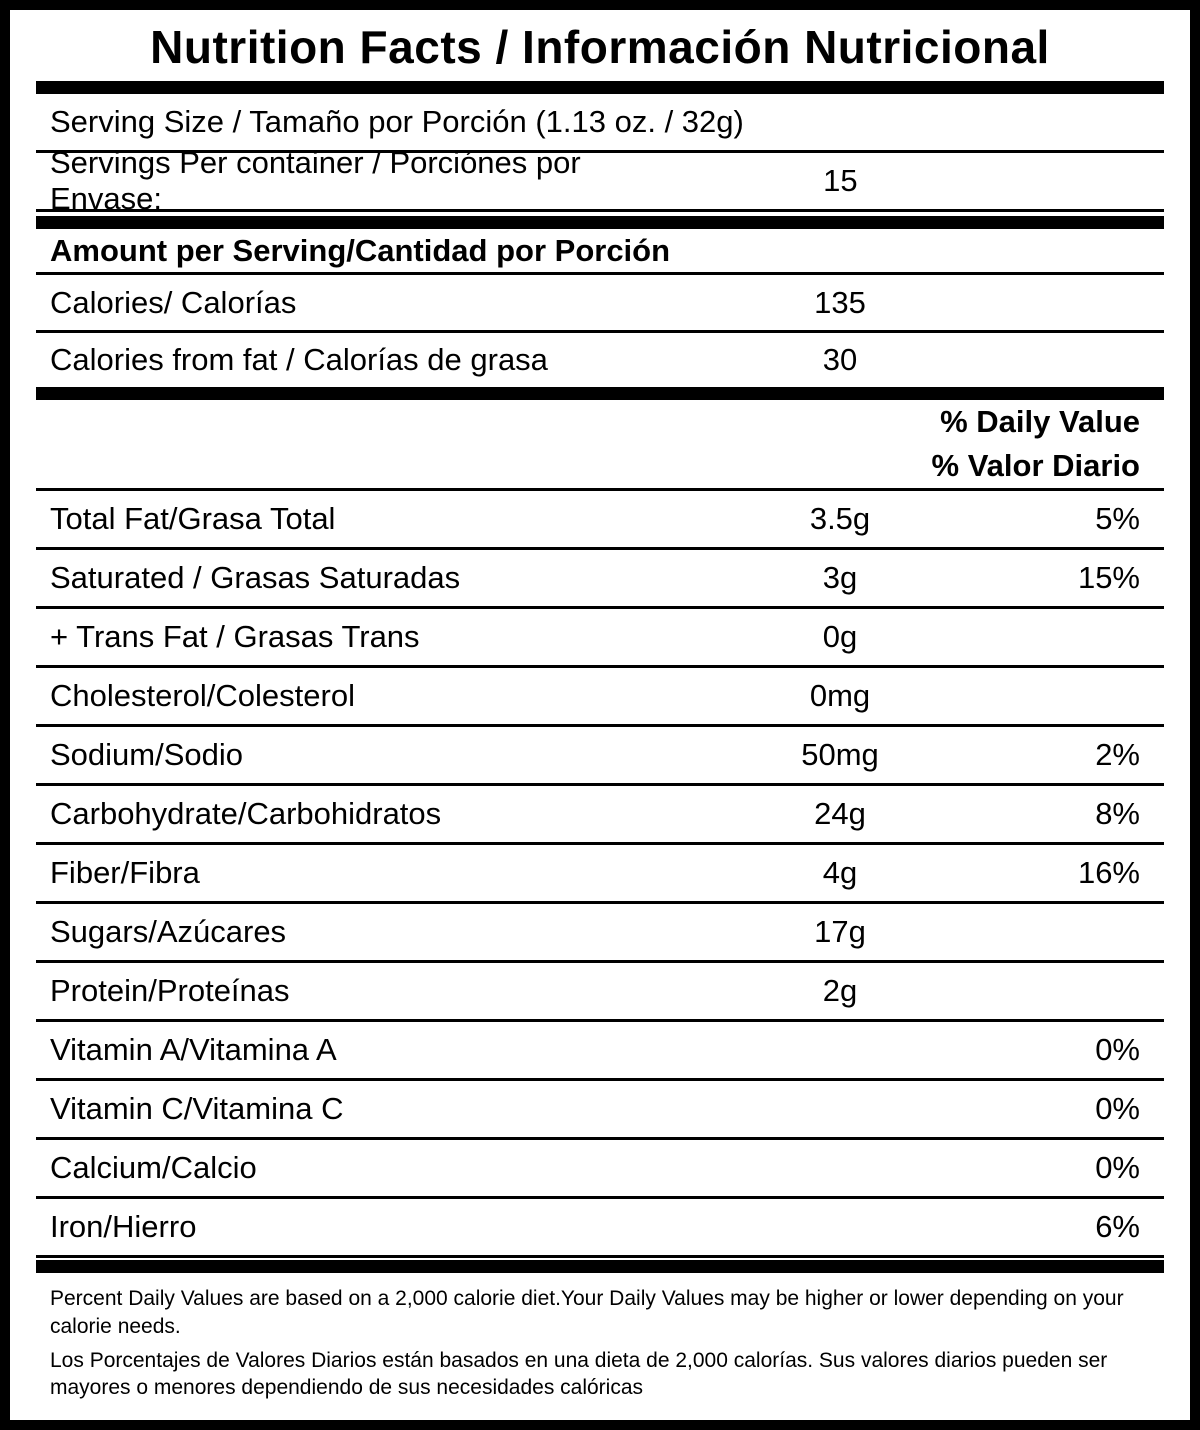  Describe the element at coordinates (840, 696) in the screenshot. I see `nutrient-amount: 0mg` at that location.